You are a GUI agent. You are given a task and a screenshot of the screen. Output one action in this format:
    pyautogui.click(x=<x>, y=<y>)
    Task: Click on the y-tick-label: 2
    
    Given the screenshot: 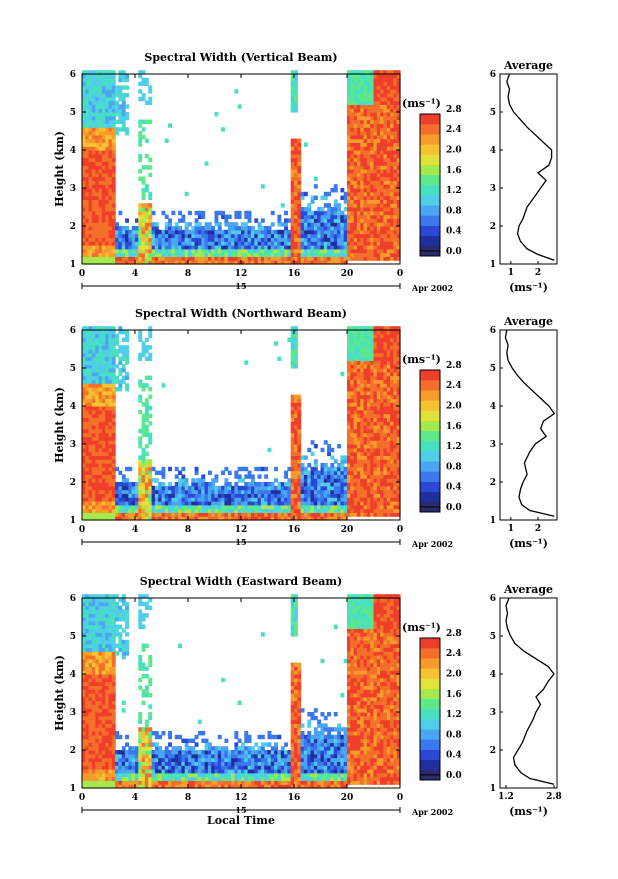 What is the action you would take?
    pyautogui.click(x=73, y=227)
    